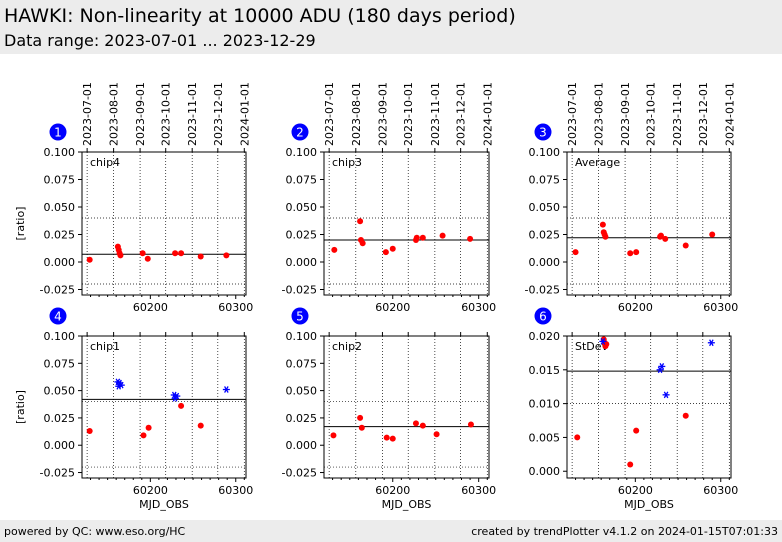  Describe the element at coordinates (545, 437) in the screenshot. I see `y-tick-label: 0.005` at that location.